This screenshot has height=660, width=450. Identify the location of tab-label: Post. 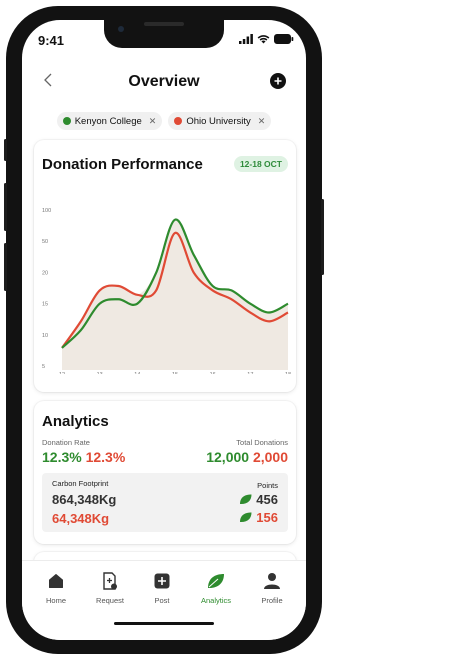
(162, 600).